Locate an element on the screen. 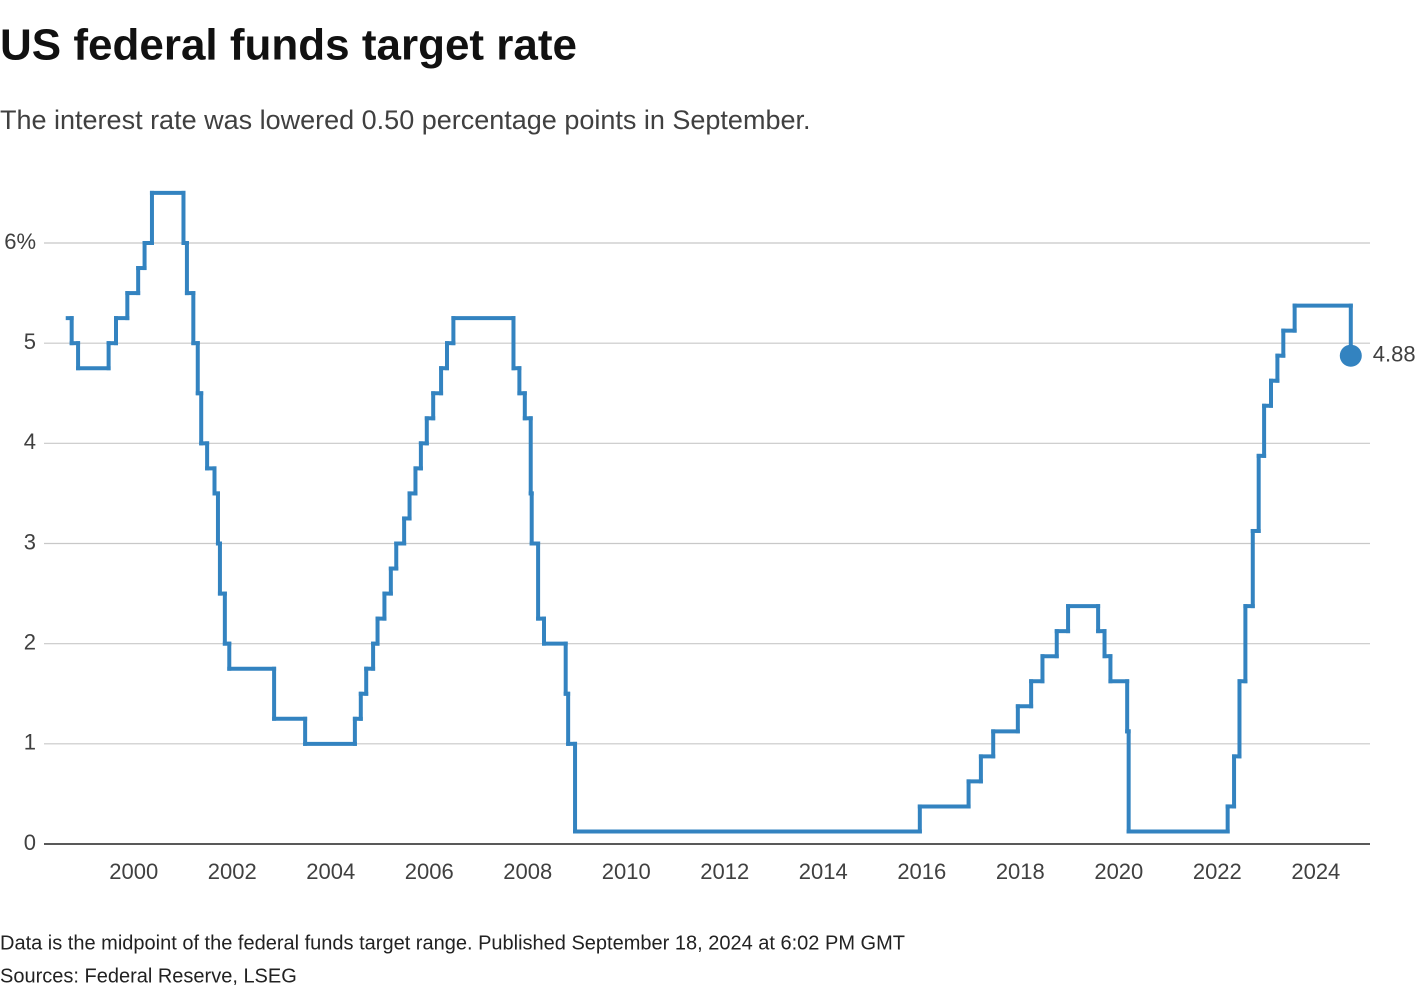  y-tick-label: 2 is located at coordinates (30, 641).